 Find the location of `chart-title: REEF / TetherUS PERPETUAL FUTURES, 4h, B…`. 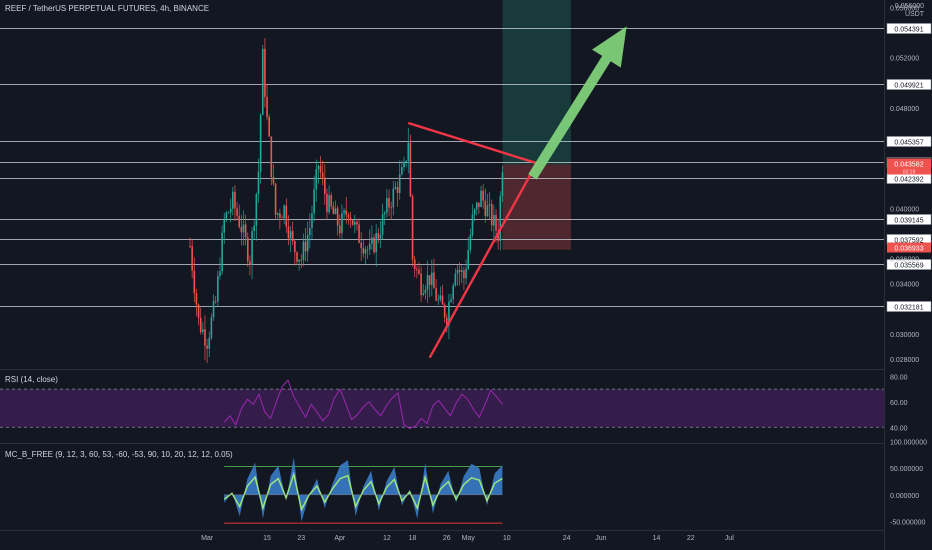

chart-title: REEF / TetherUS PERPETUAL FUTURES, 4h, B… is located at coordinates (107, 8).